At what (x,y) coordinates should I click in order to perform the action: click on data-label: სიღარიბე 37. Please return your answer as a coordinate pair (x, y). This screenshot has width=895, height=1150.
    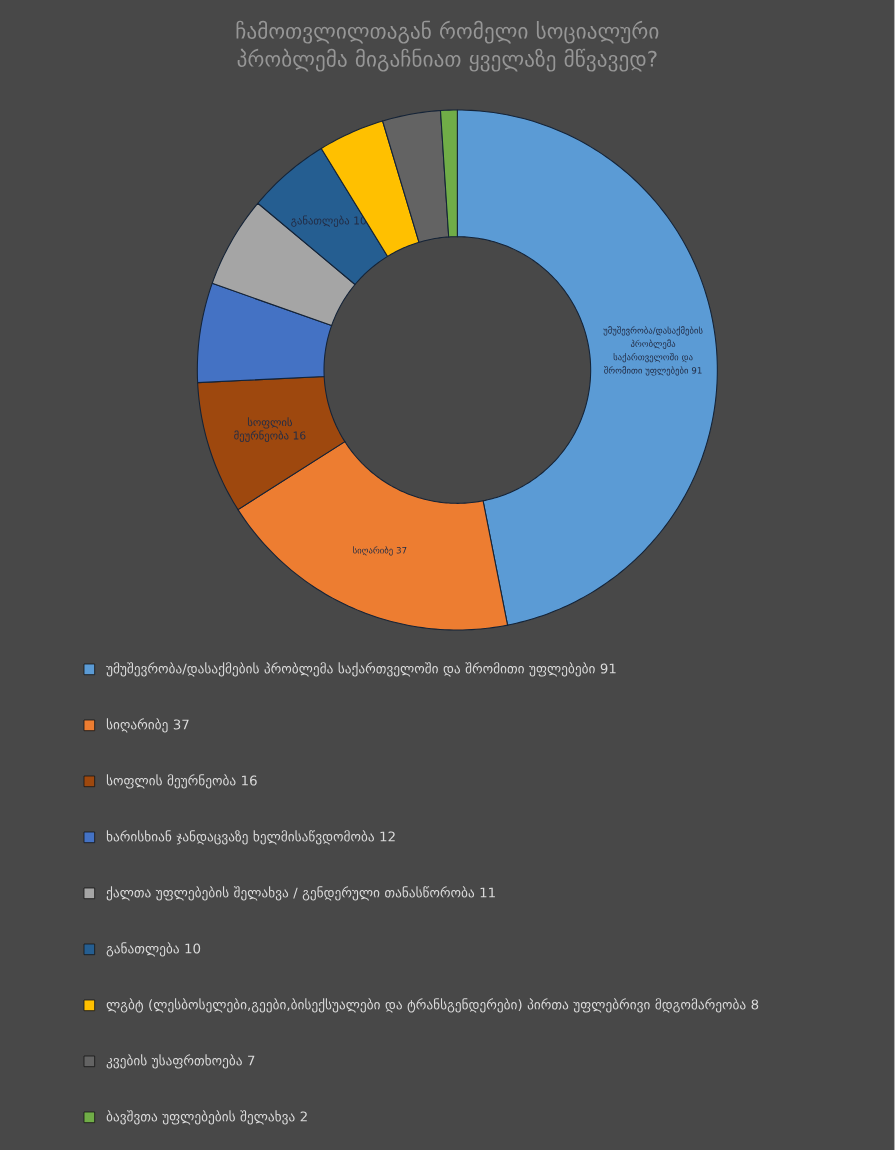
    Looking at the image, I should click on (380, 551).